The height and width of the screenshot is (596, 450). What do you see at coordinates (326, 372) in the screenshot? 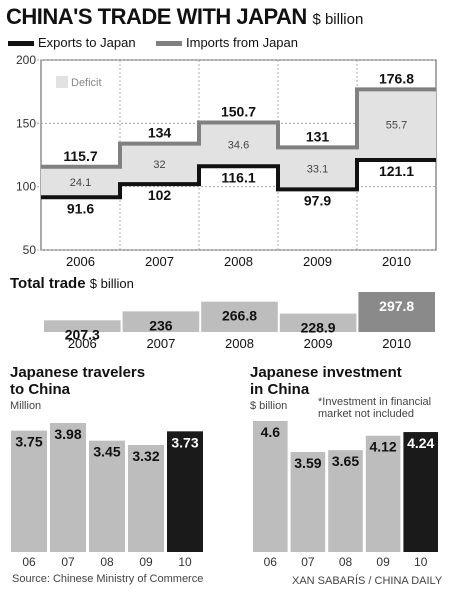
I see `investment-title-line1: Japanese investment` at bounding box center [326, 372].